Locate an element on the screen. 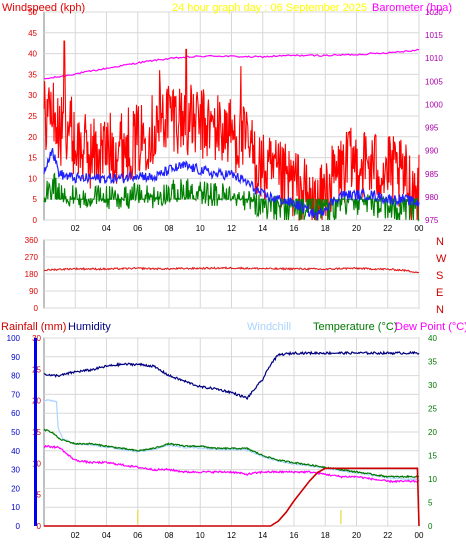 The width and height of the screenshot is (466, 555). direction-series is located at coordinates (231, 270).